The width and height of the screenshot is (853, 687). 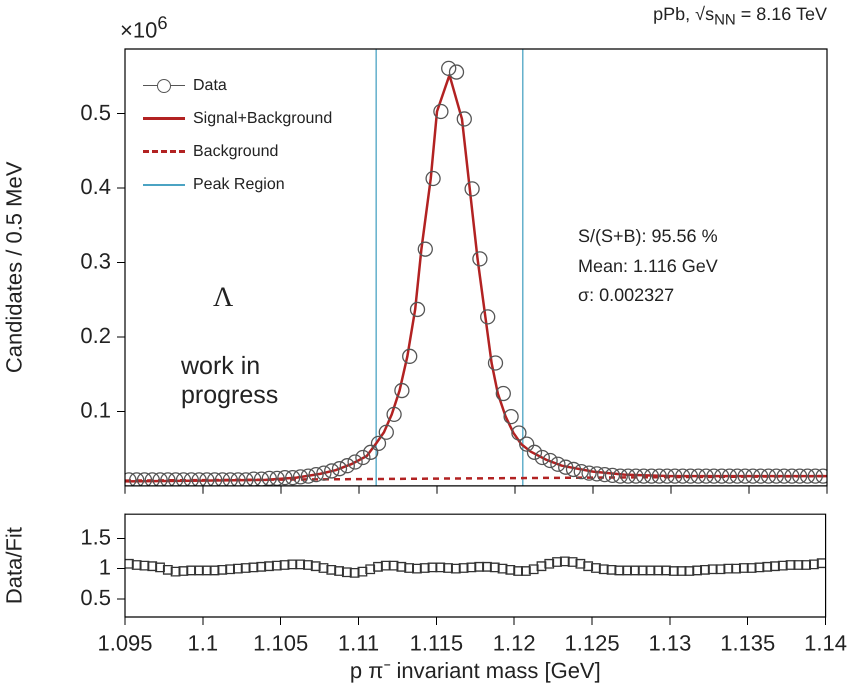 I want to click on y-tick-label: 1.5, so click(x=95, y=537).